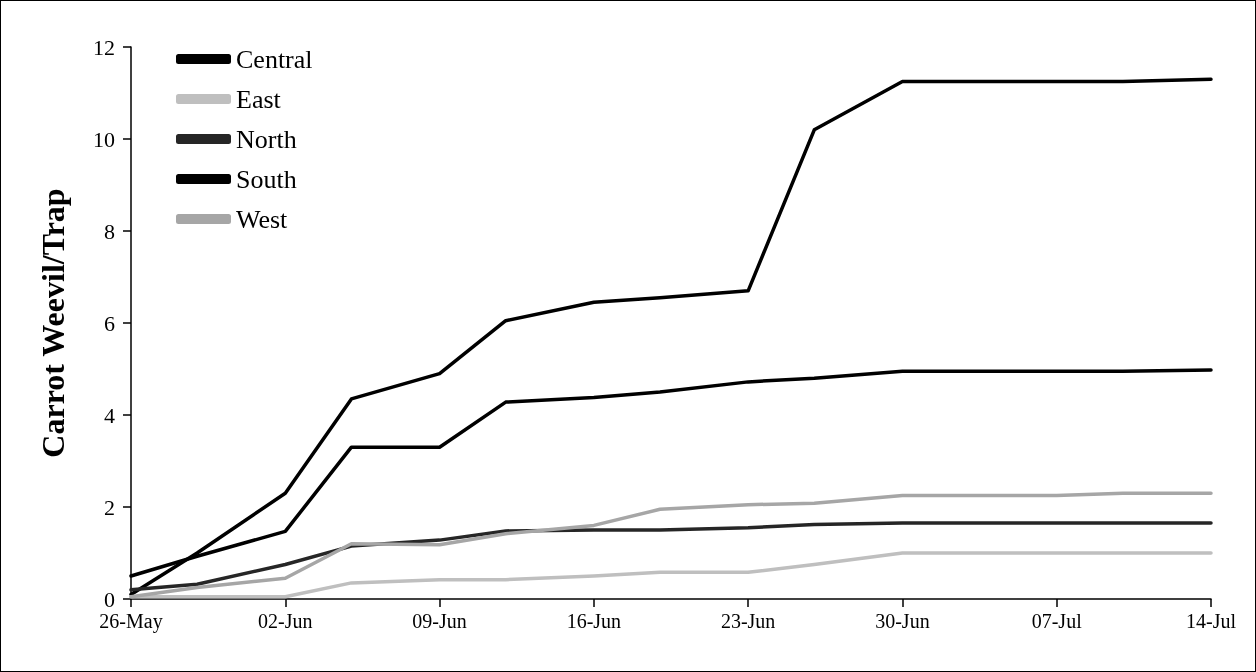 This screenshot has height=672, width=1256. What do you see at coordinates (109, 507) in the screenshot?
I see `y-tick-label: 2` at bounding box center [109, 507].